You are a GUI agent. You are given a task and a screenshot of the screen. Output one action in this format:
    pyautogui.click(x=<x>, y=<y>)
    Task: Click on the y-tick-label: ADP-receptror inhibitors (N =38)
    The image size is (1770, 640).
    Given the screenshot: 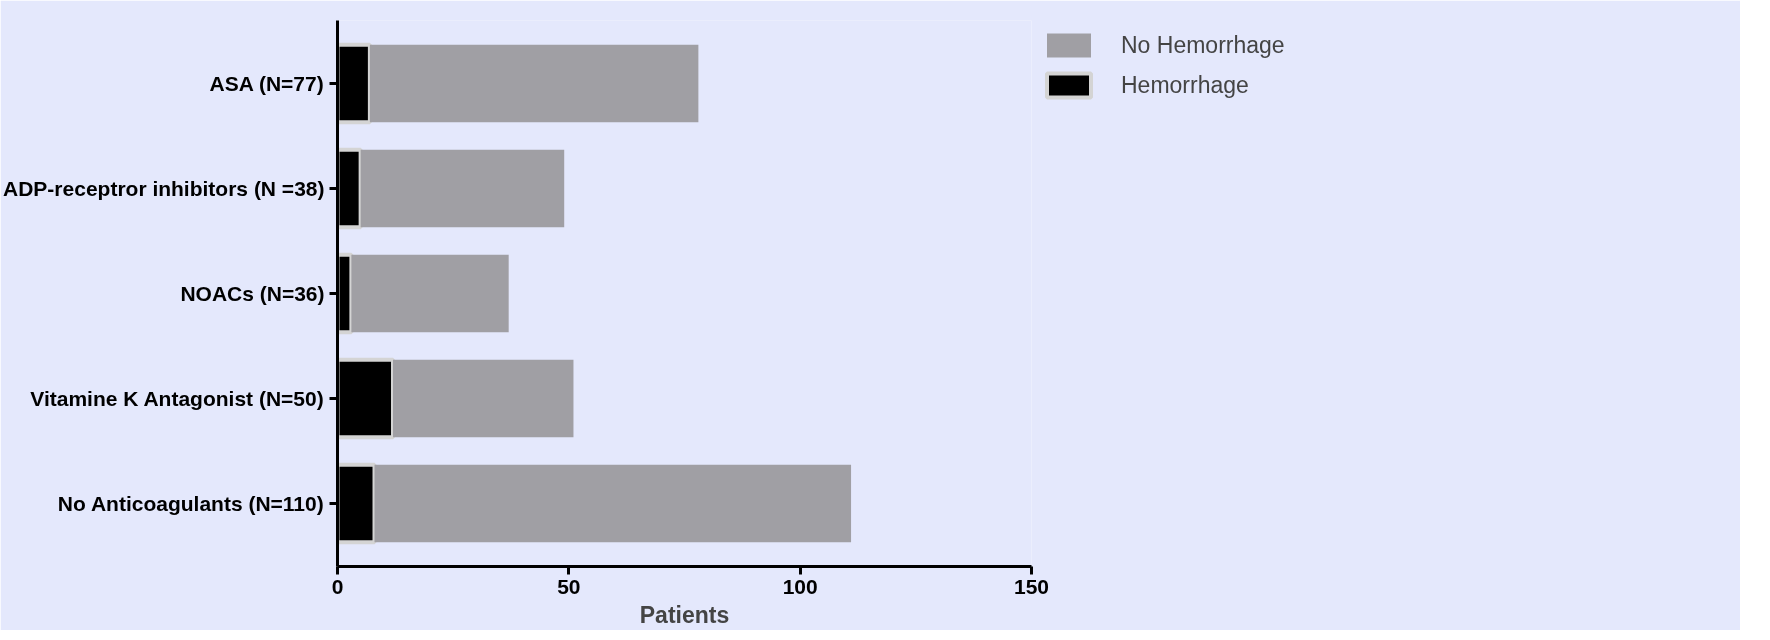 What is the action you would take?
    pyautogui.click(x=164, y=188)
    